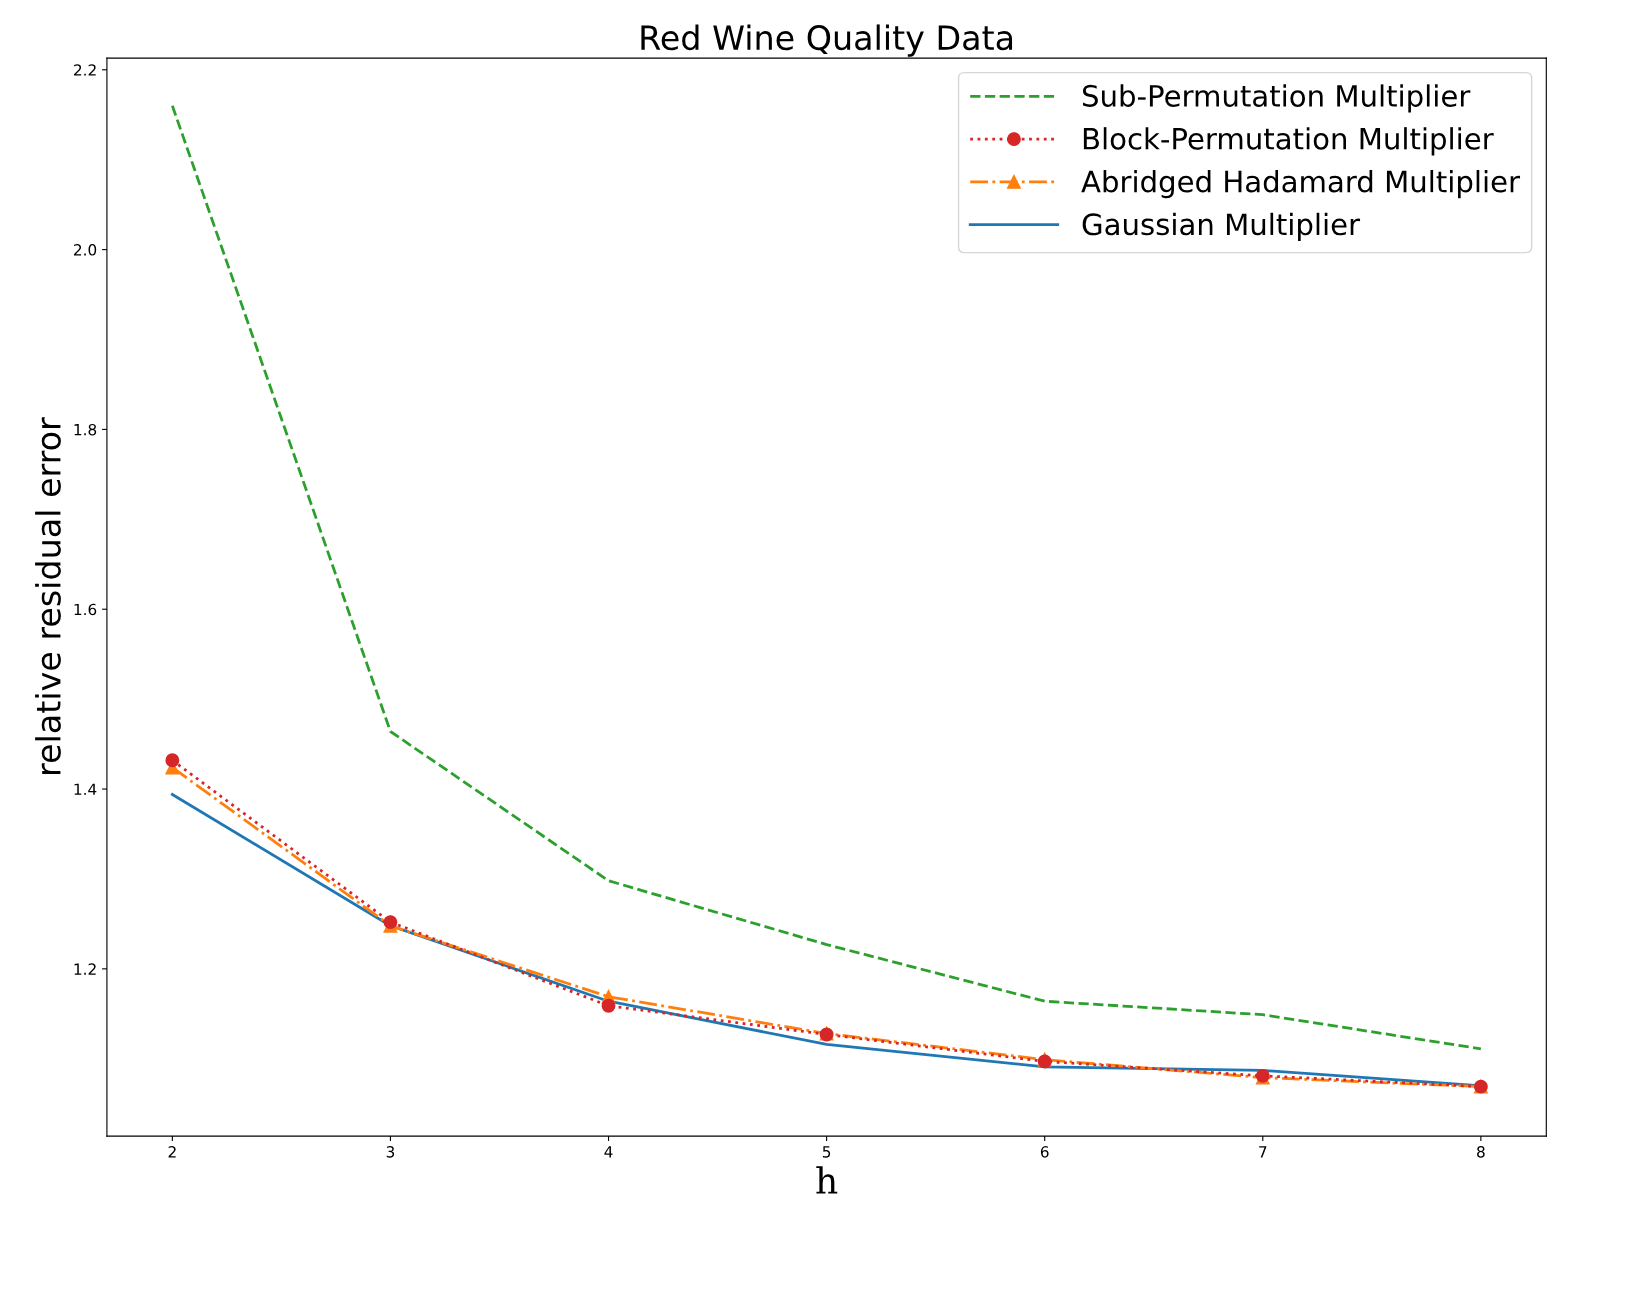 This screenshot has width=1645, height=1291. I want to click on y-tick-label: 1.8, so click(85, 429).